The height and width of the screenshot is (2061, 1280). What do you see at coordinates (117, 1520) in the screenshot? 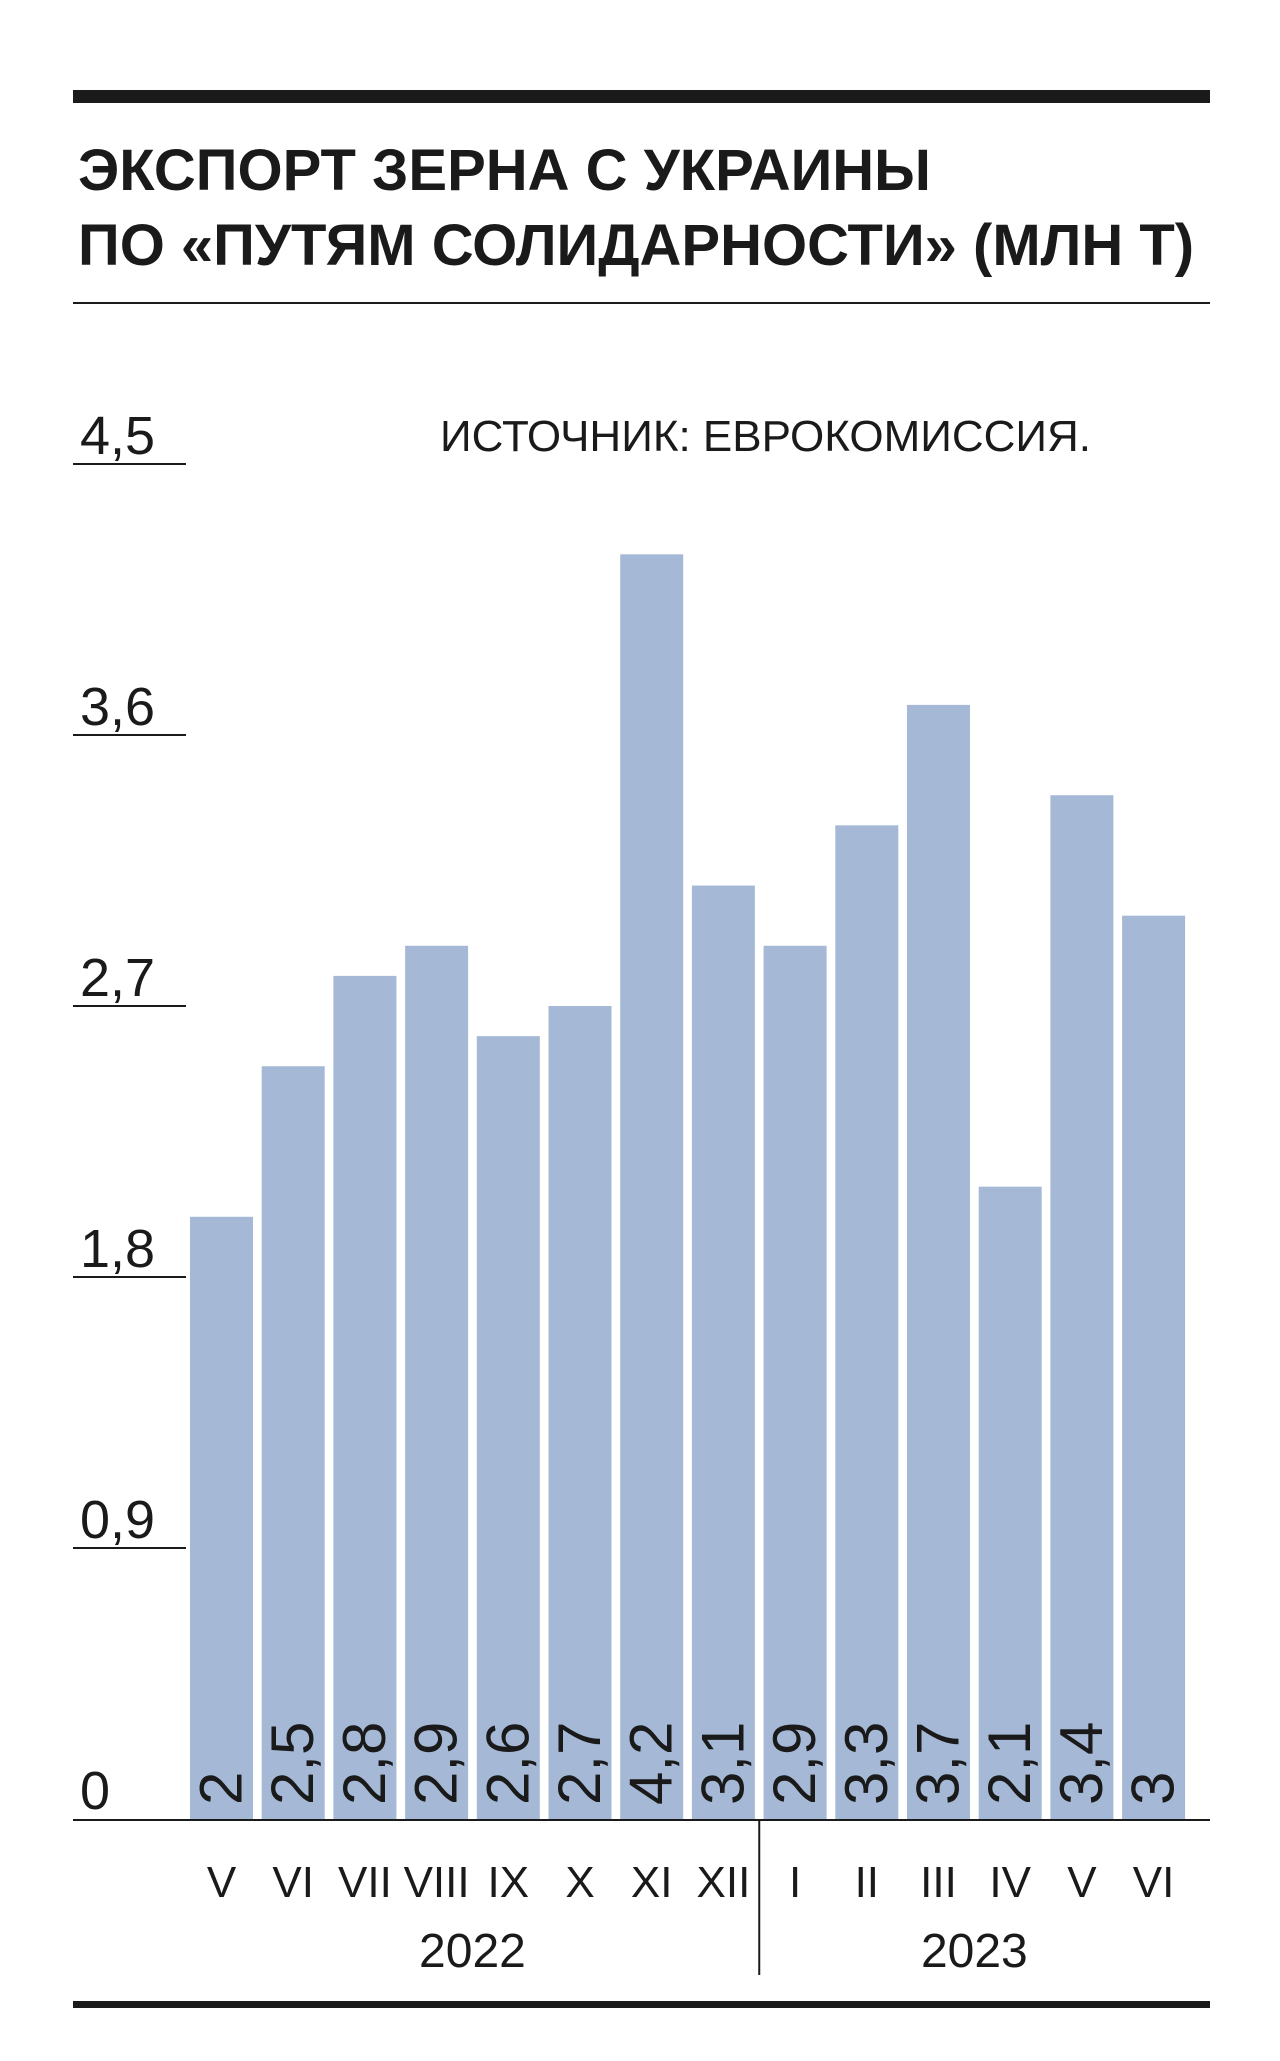
I see `y-tick-label: 0,9` at bounding box center [117, 1520].